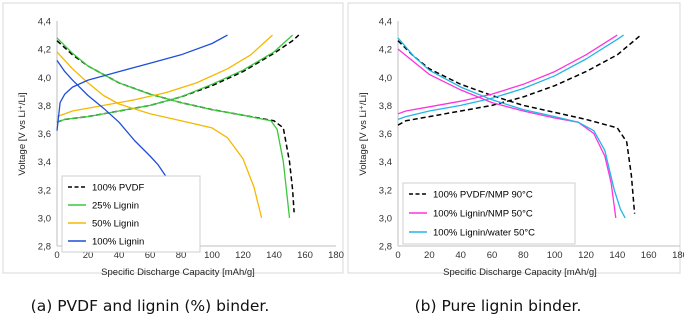 The width and height of the screenshot is (684, 320). I want to click on x-axis-label-a: Specific Discharge Capacity [mAh/g], so click(178, 272).